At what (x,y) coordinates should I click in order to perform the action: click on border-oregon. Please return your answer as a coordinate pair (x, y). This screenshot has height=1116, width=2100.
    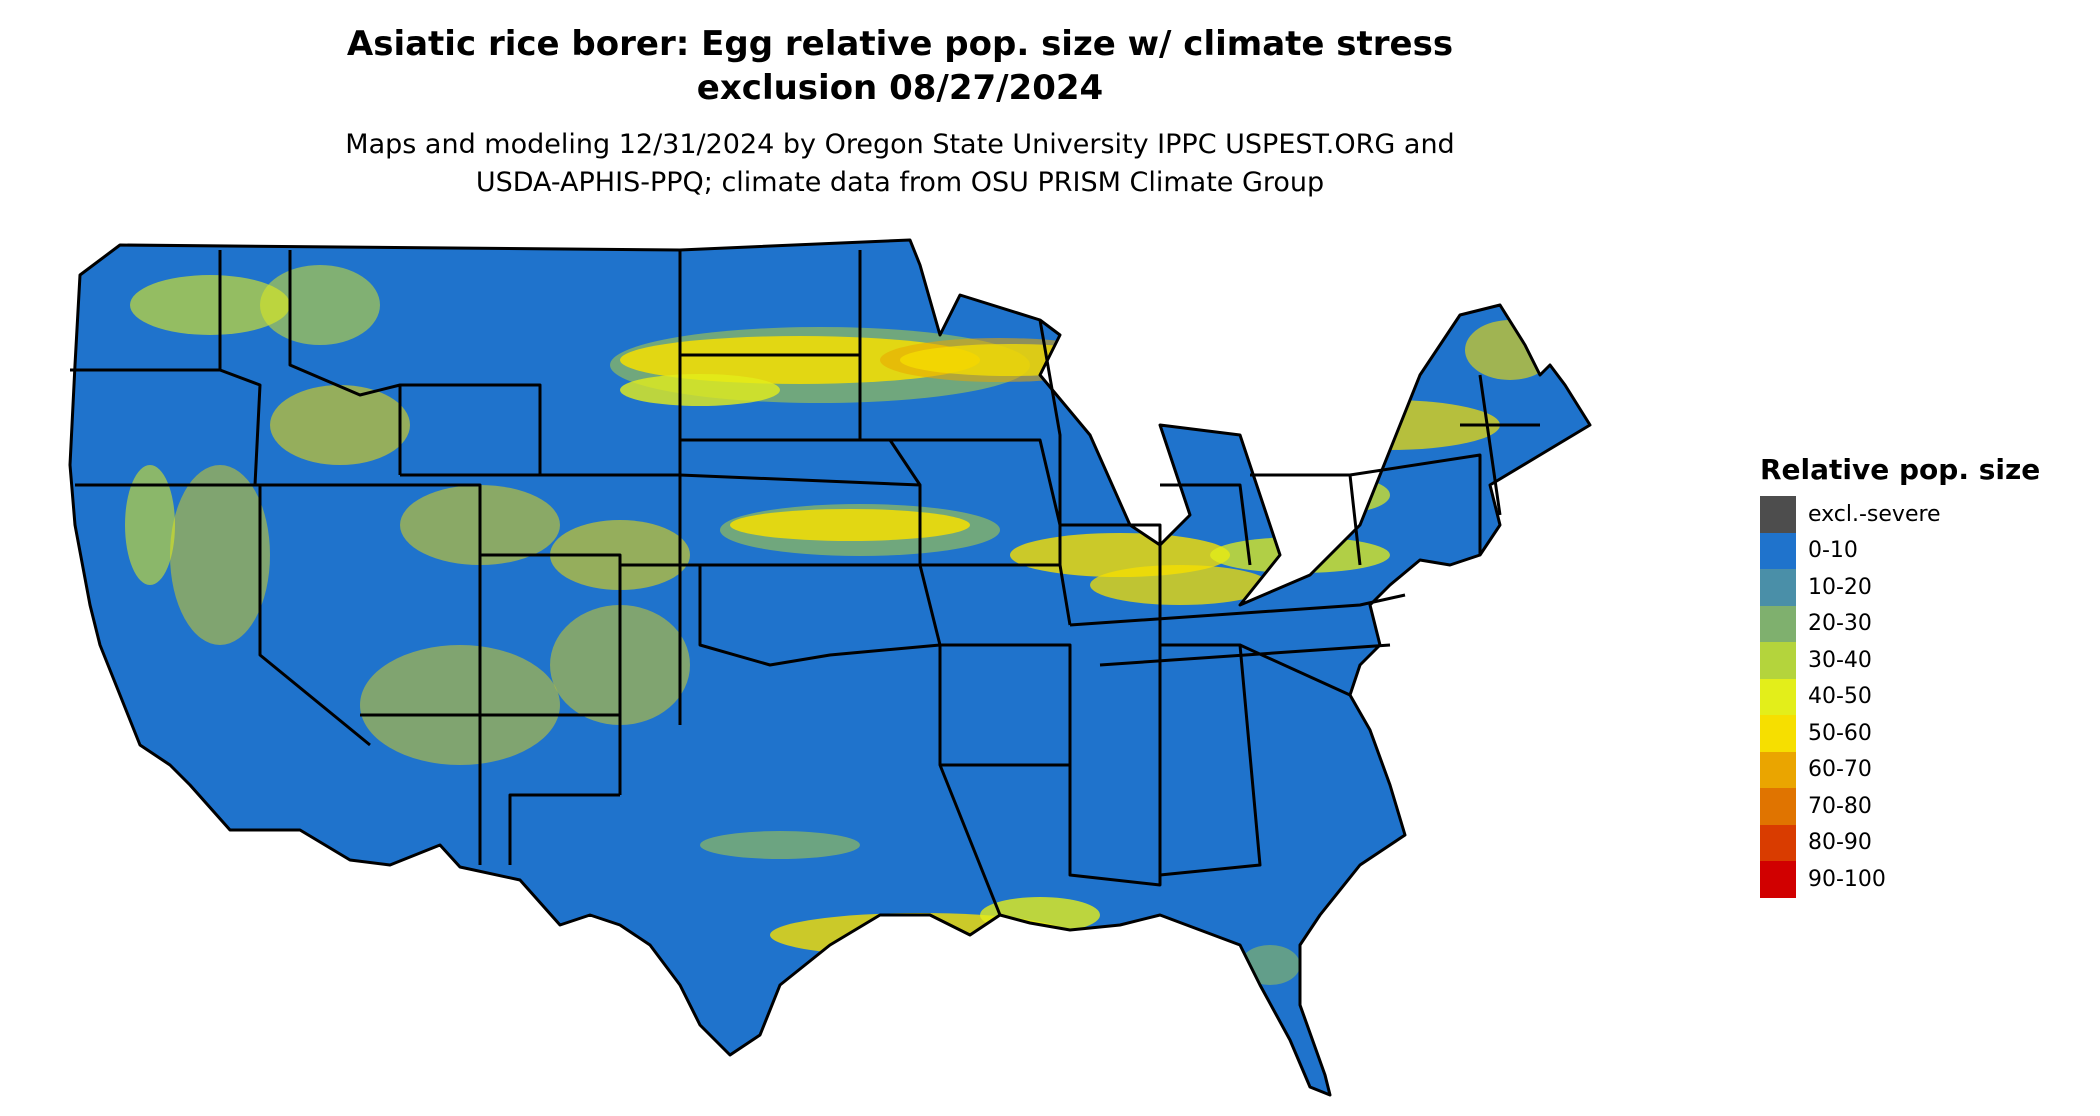
    Looking at the image, I should click on (166, 427).